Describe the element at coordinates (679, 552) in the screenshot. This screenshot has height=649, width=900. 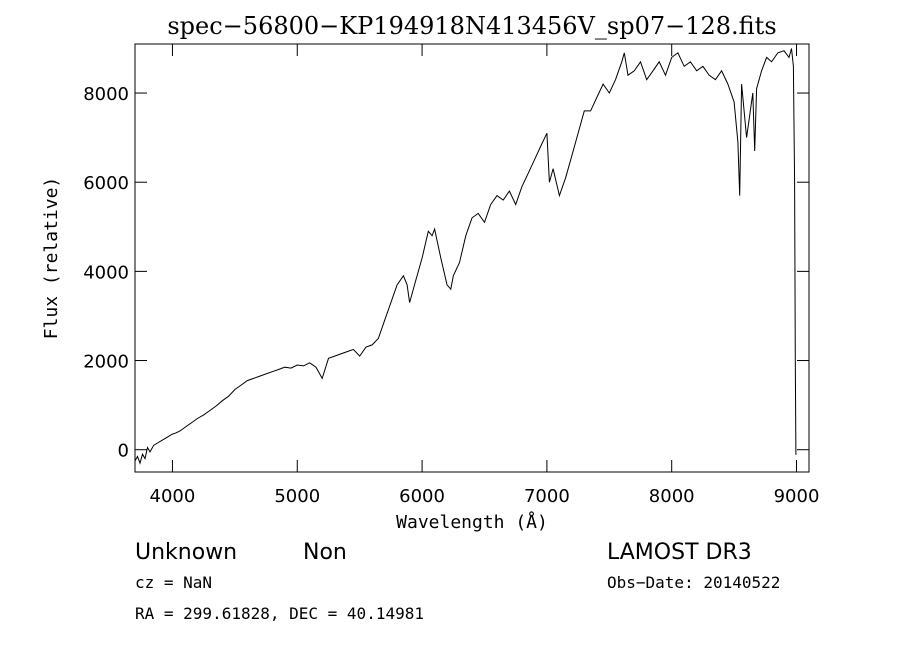
I see `survey-name: LAMOST DR3` at that location.